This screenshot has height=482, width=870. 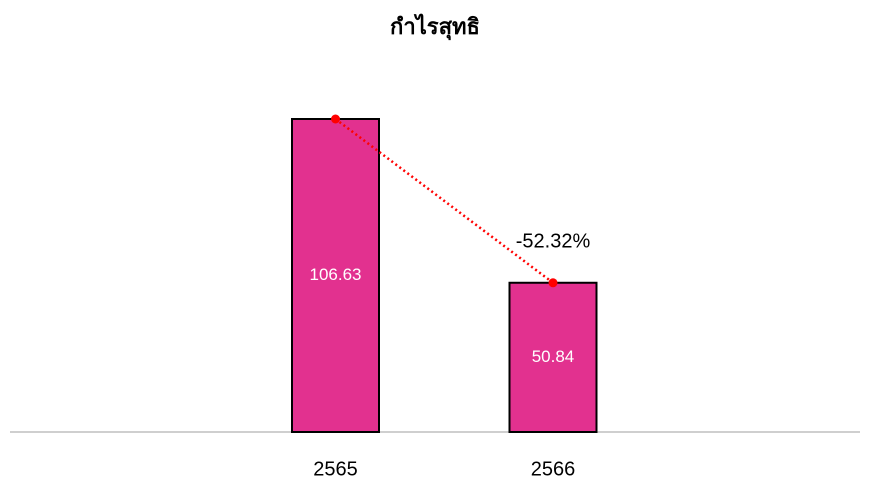 I want to click on value-label: 106.63, so click(x=336, y=274).